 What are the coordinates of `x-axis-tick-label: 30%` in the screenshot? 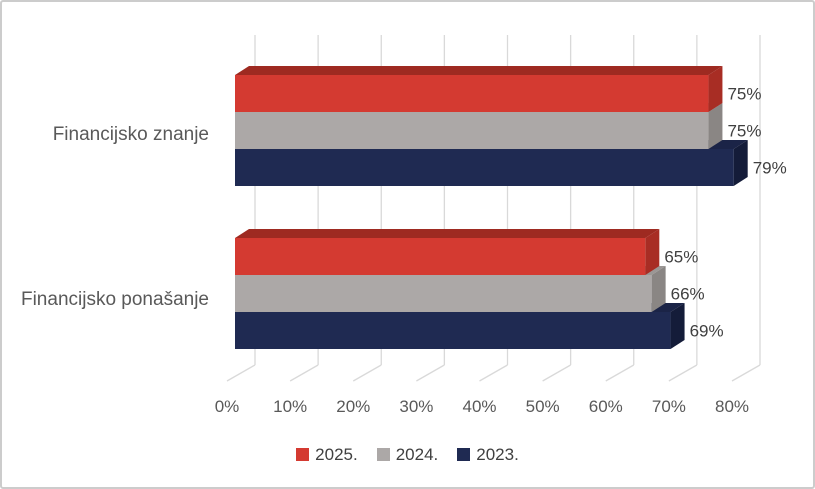 It's located at (416, 406).